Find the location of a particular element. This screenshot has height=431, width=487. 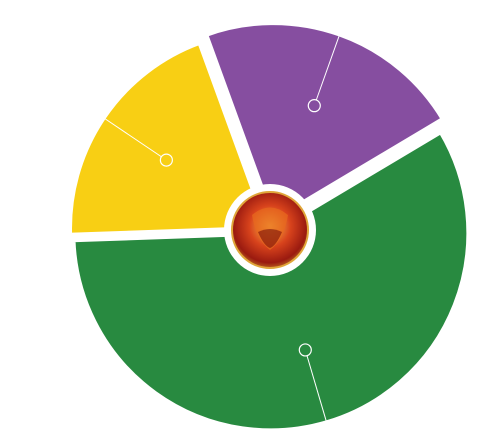

hub is located at coordinates (270, 230).